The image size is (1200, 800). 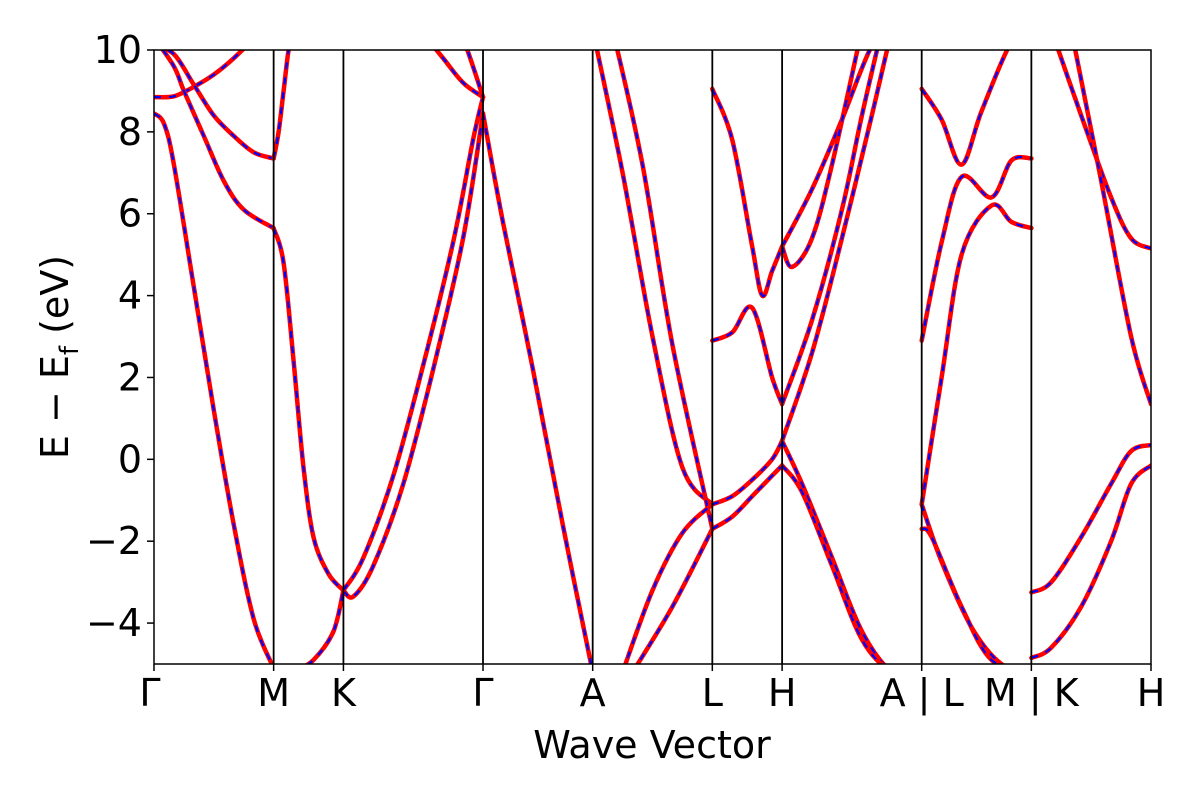 I want to click on y-tick-label-0: −4, so click(x=114, y=623).